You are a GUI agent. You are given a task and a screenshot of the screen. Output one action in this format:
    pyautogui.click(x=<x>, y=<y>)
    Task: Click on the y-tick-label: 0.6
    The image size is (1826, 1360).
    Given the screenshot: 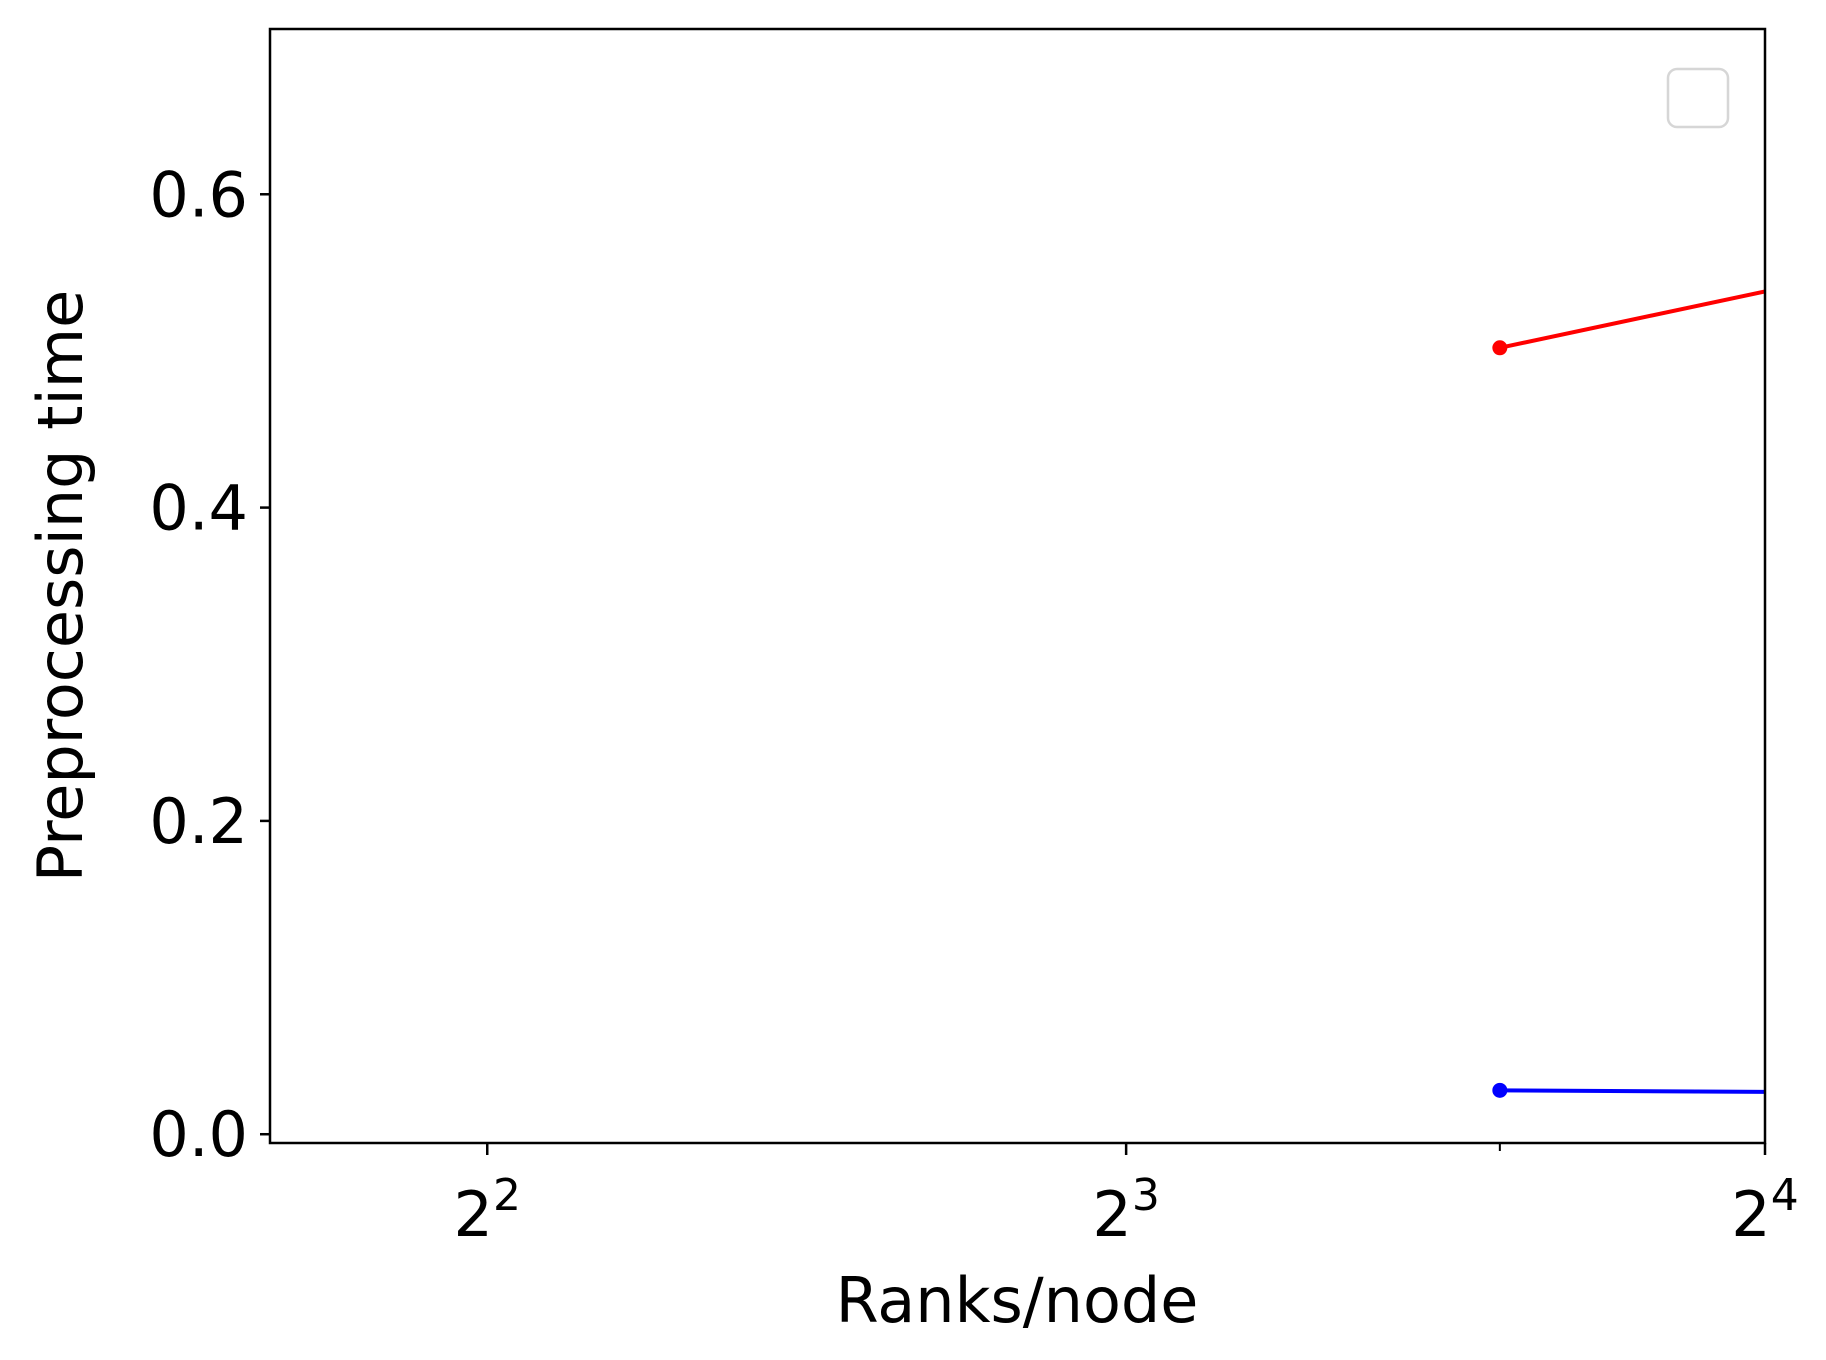 What is the action you would take?
    pyautogui.click(x=198, y=194)
    